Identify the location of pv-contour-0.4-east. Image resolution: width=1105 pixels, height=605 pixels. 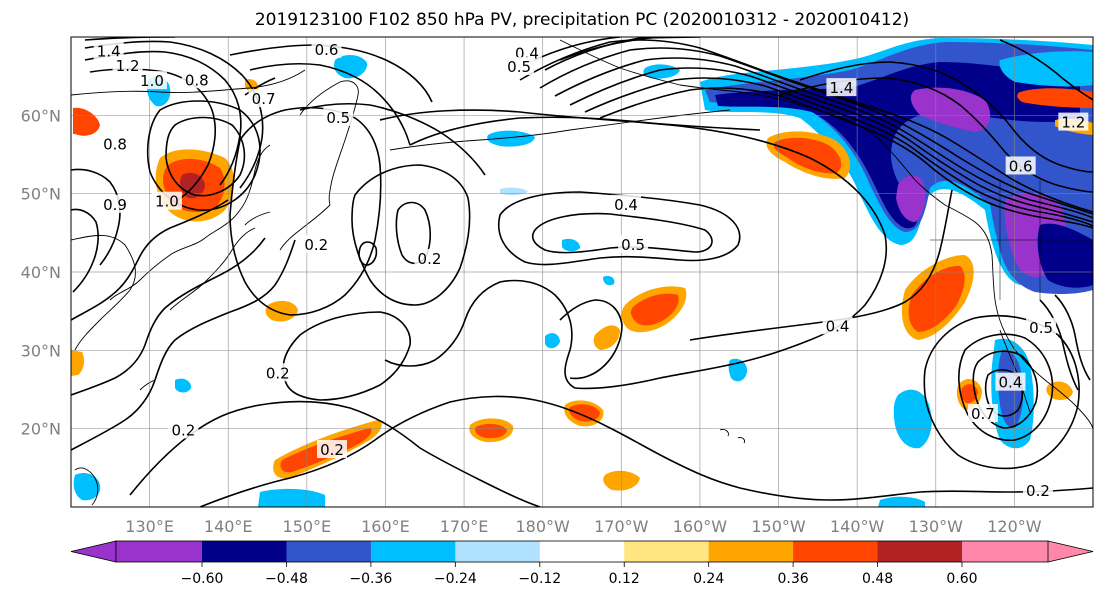
(821, 265).